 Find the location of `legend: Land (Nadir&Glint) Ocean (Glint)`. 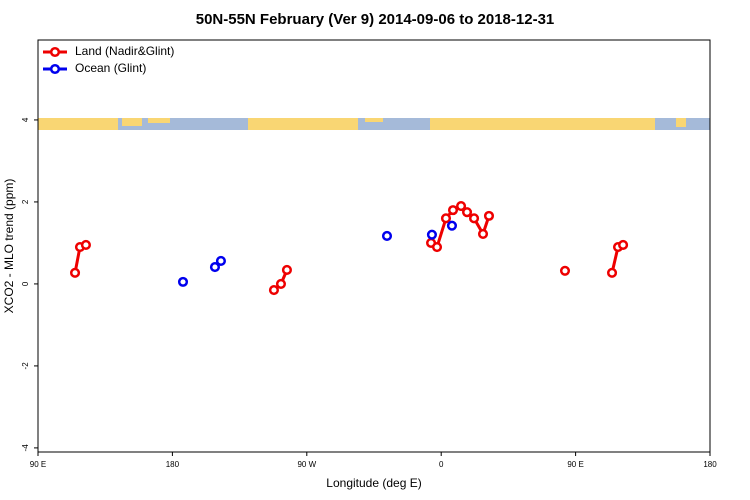

legend: Land (Nadir&Glint) Ocean (Glint) is located at coordinates (108, 59).